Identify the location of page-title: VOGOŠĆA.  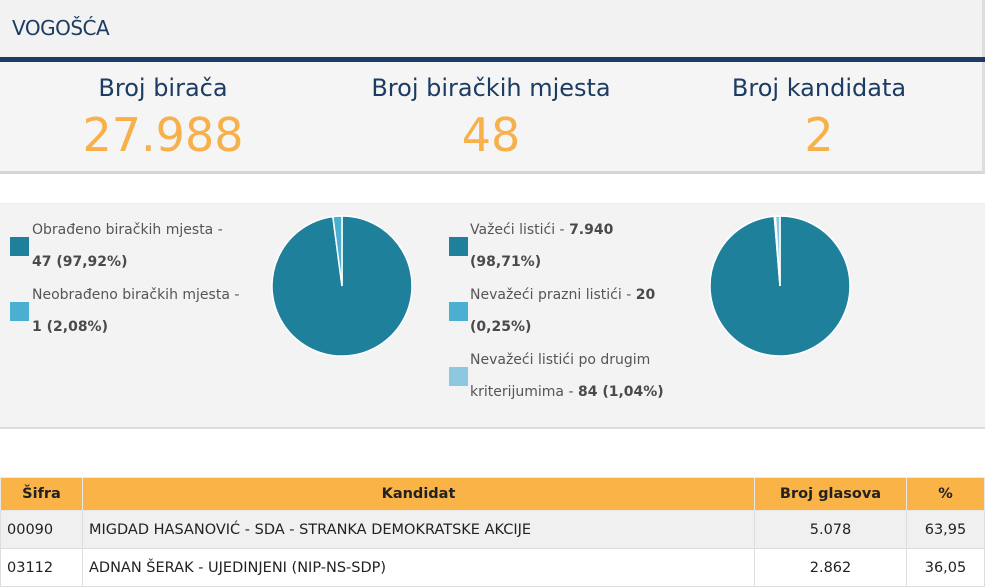
(61, 28).